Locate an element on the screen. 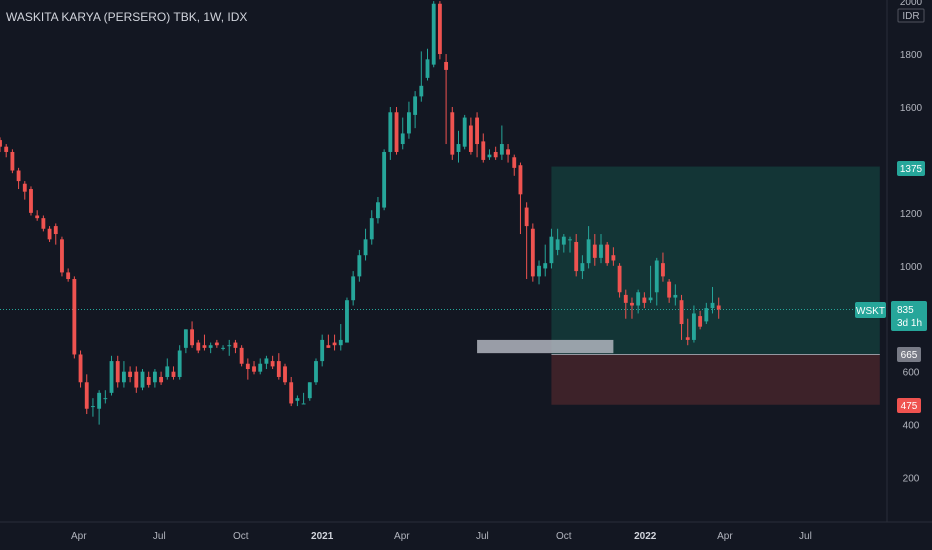  support-box is located at coordinates (545, 346).